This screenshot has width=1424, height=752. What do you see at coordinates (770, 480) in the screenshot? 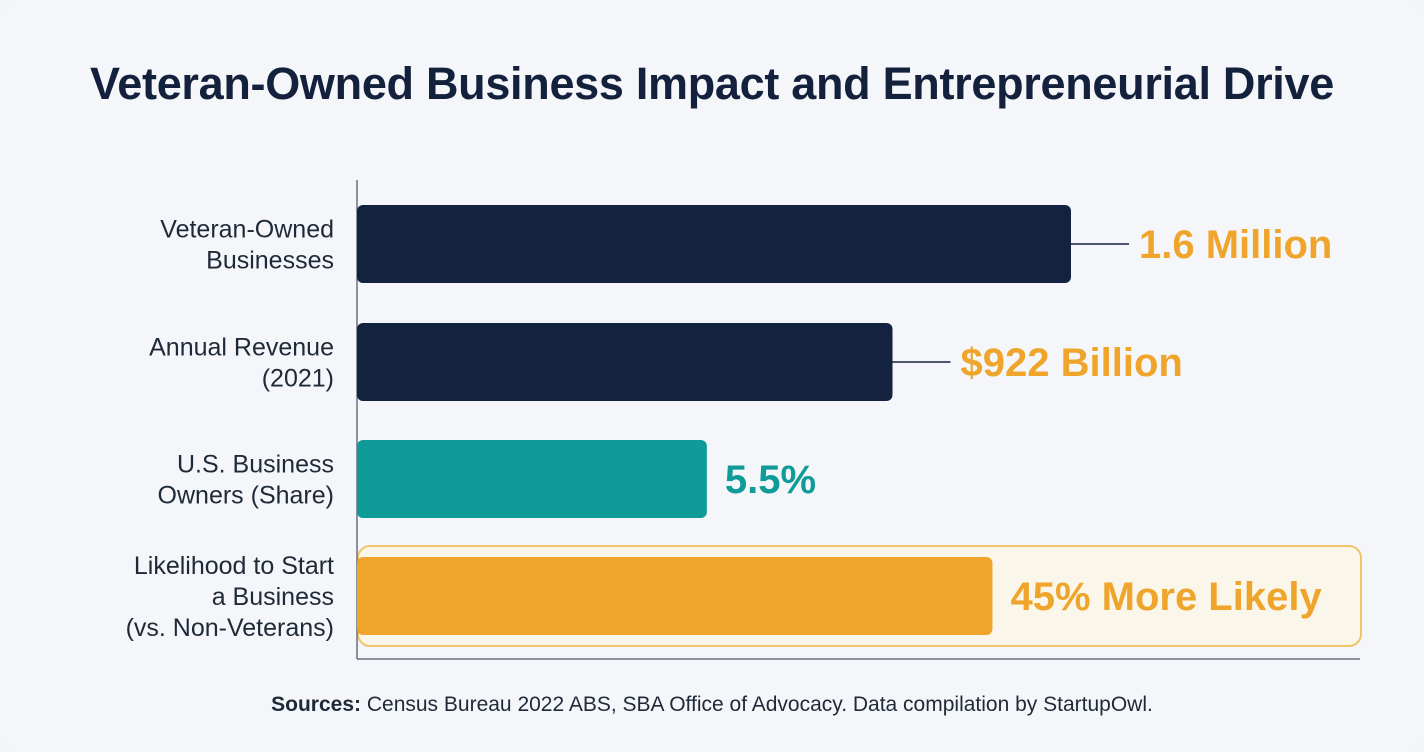
I see `value-label-3: 5.5%` at bounding box center [770, 480].